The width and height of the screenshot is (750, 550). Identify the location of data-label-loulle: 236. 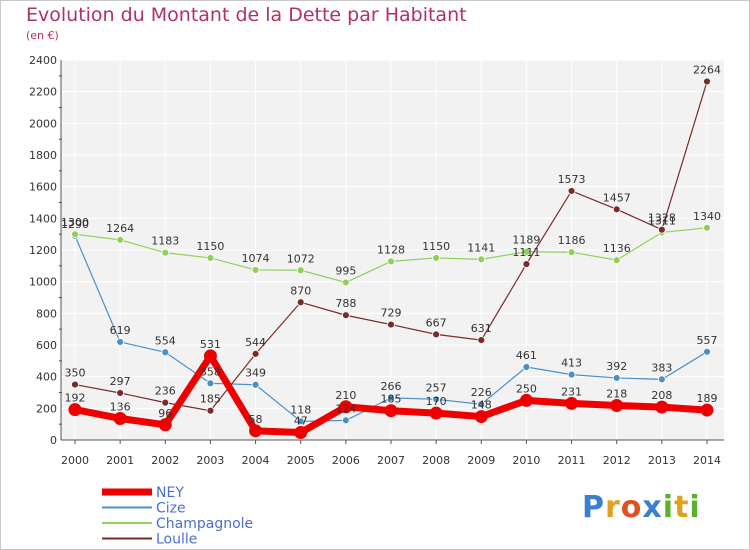
(165, 391).